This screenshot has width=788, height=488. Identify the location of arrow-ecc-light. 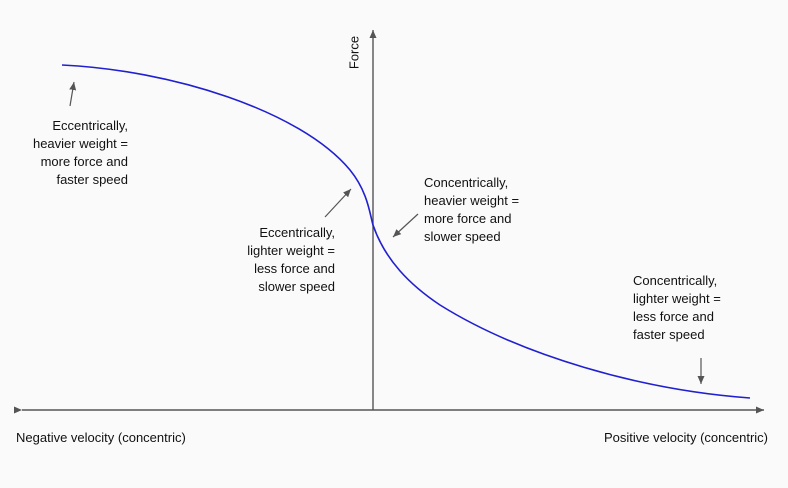
(338, 203).